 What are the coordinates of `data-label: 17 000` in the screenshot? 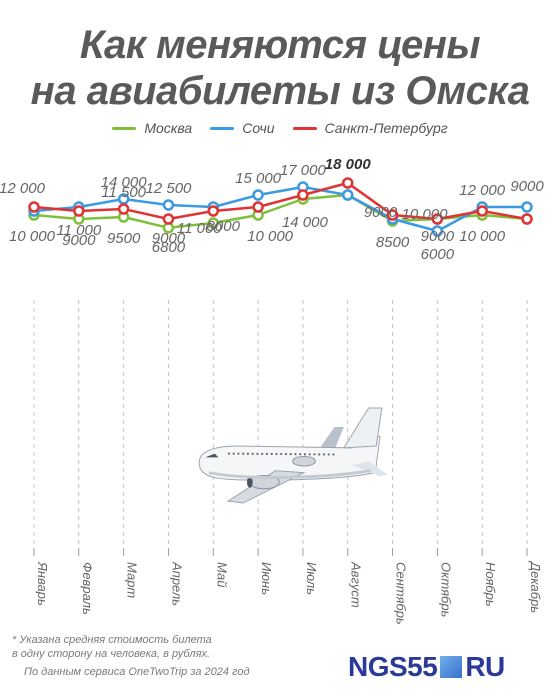 It's located at (303, 170).